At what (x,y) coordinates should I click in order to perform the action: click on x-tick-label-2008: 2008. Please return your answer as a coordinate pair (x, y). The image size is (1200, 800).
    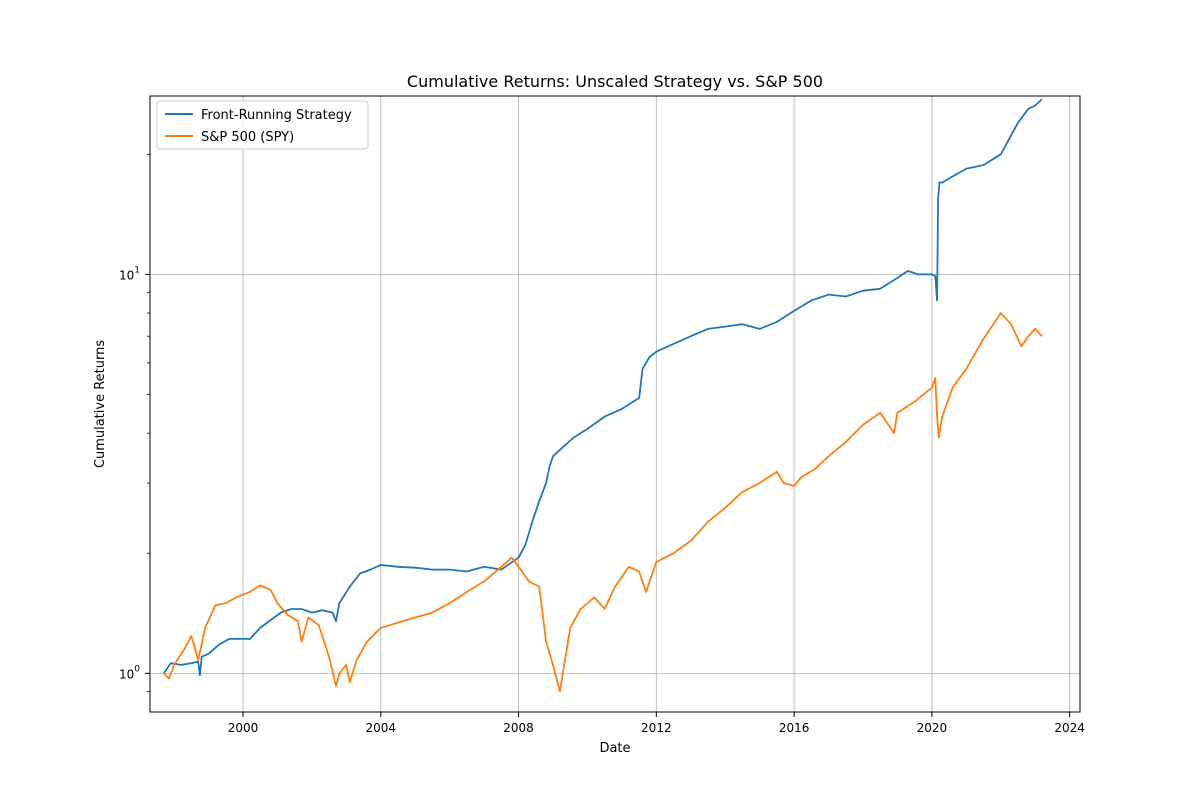
    Looking at the image, I should click on (518, 728).